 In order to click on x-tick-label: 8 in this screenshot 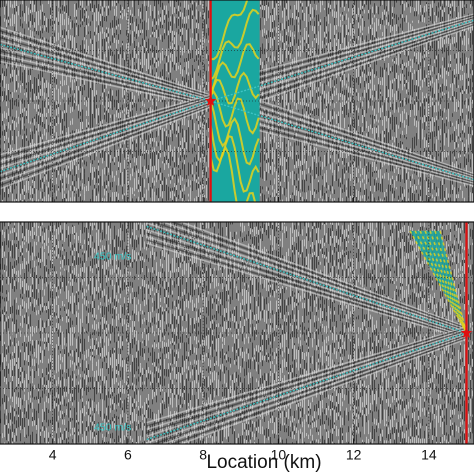, I will do `click(203, 455)`.